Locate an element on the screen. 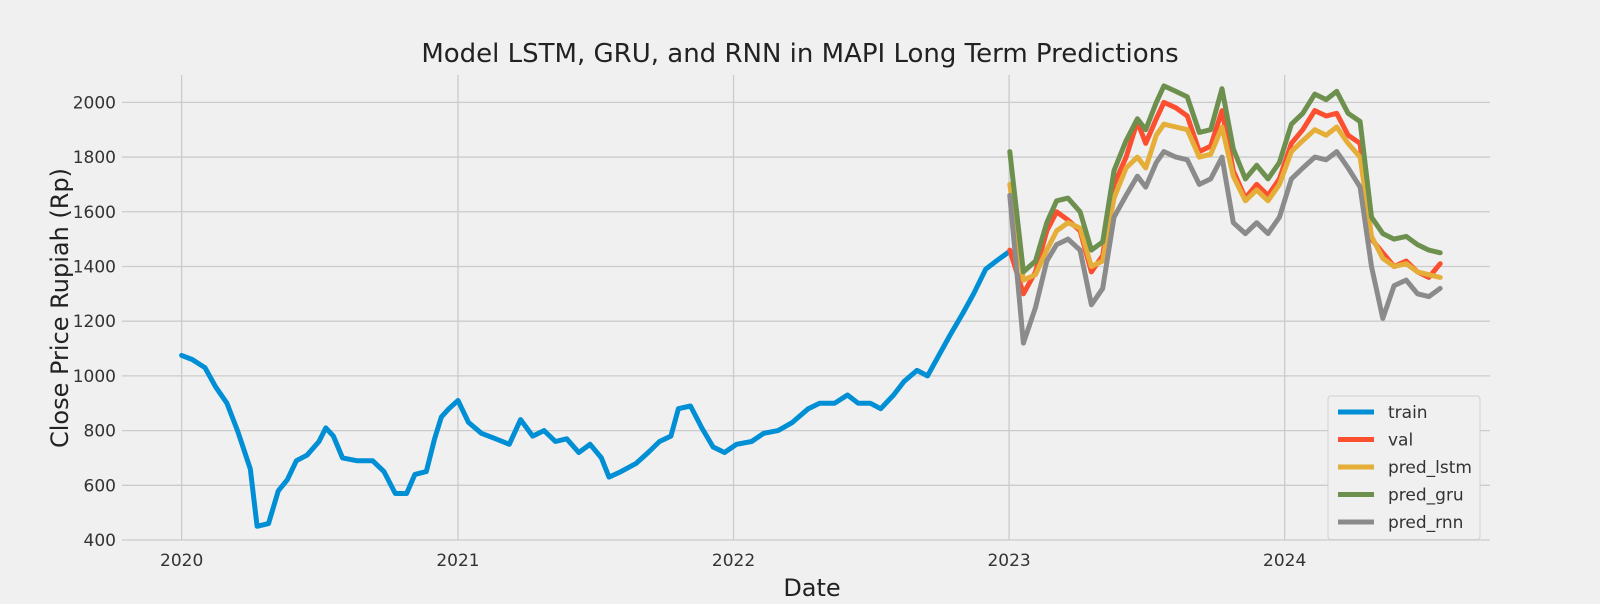 The height and width of the screenshot is (604, 1600). x-axis-label: Date is located at coordinates (811, 587).